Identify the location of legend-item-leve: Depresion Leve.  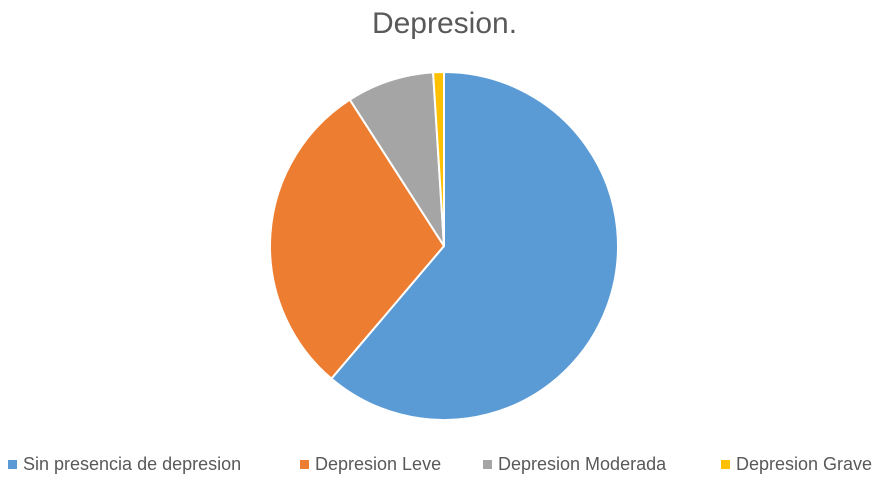
(370, 464).